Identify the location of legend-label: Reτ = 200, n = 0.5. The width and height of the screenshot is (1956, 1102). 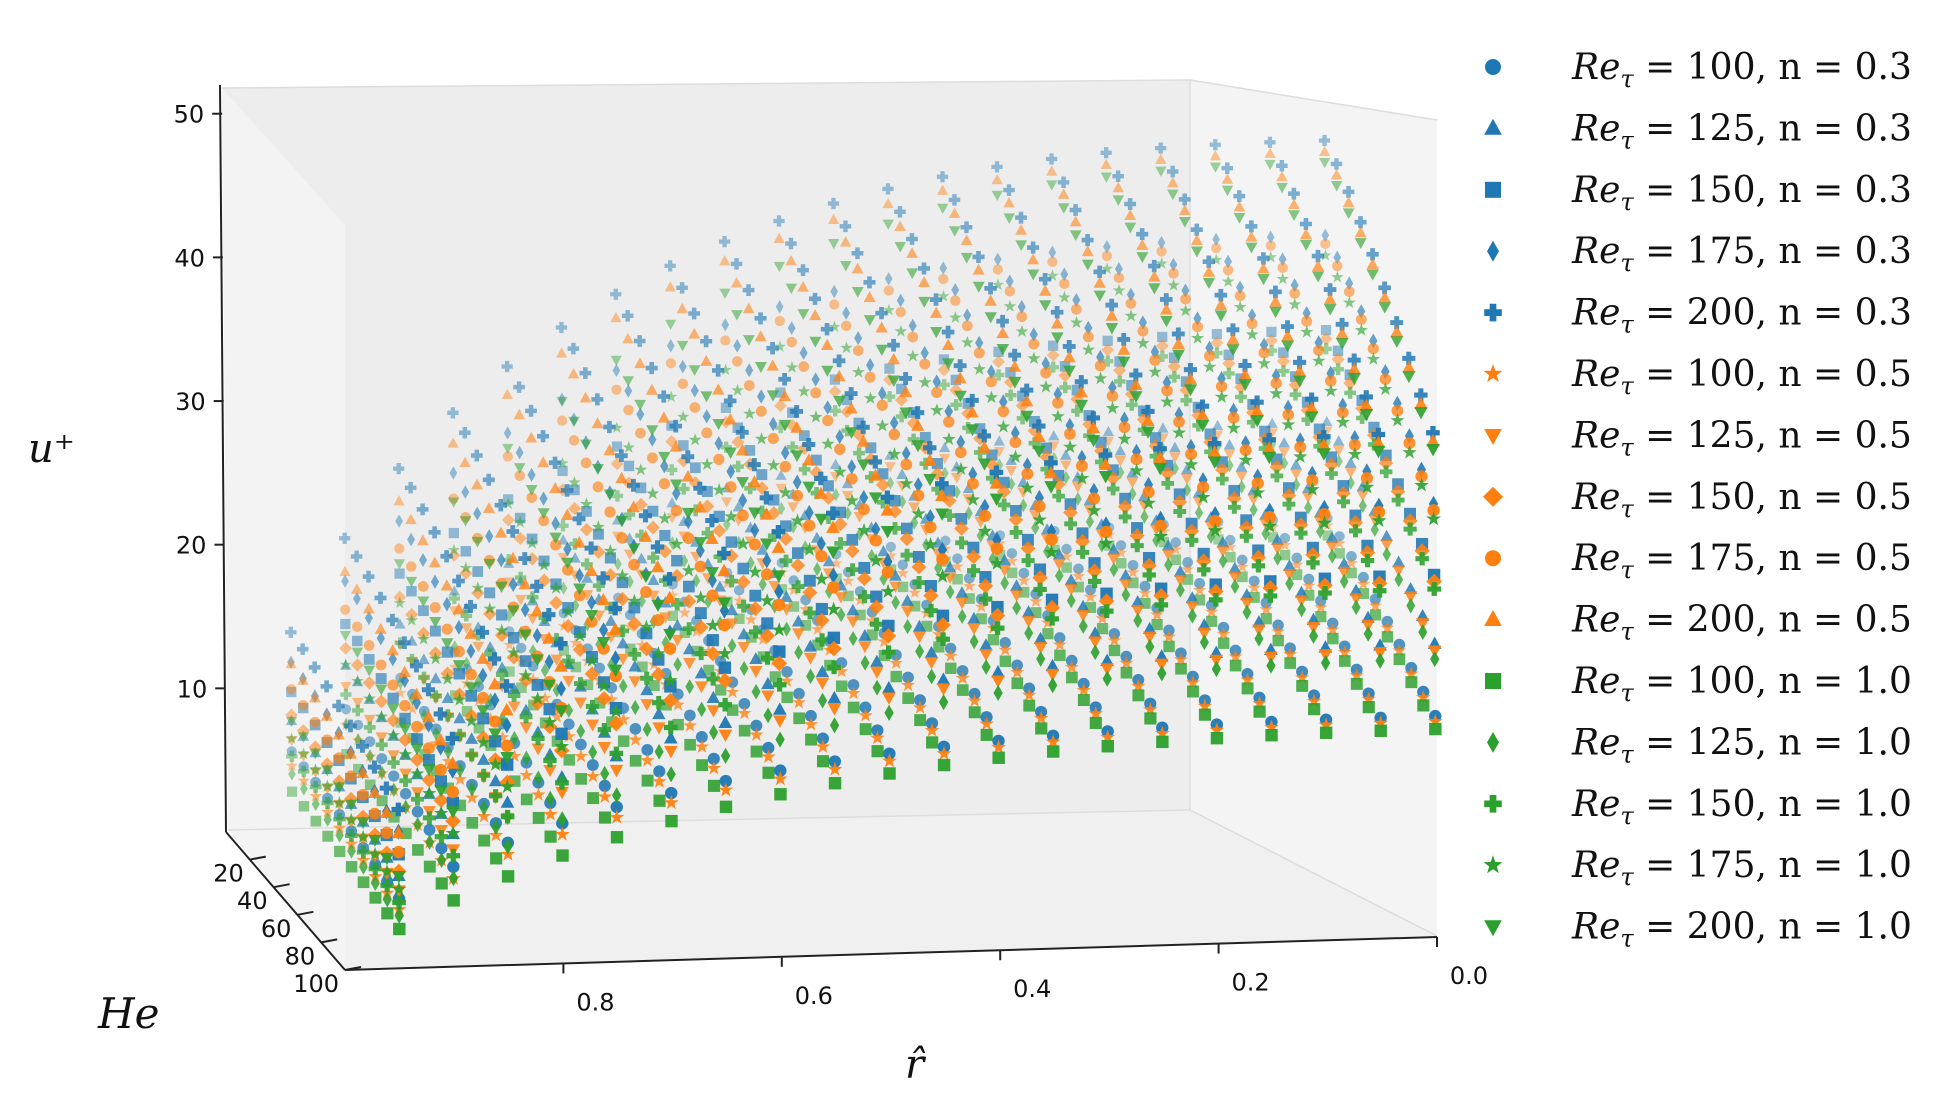
(1741, 623).